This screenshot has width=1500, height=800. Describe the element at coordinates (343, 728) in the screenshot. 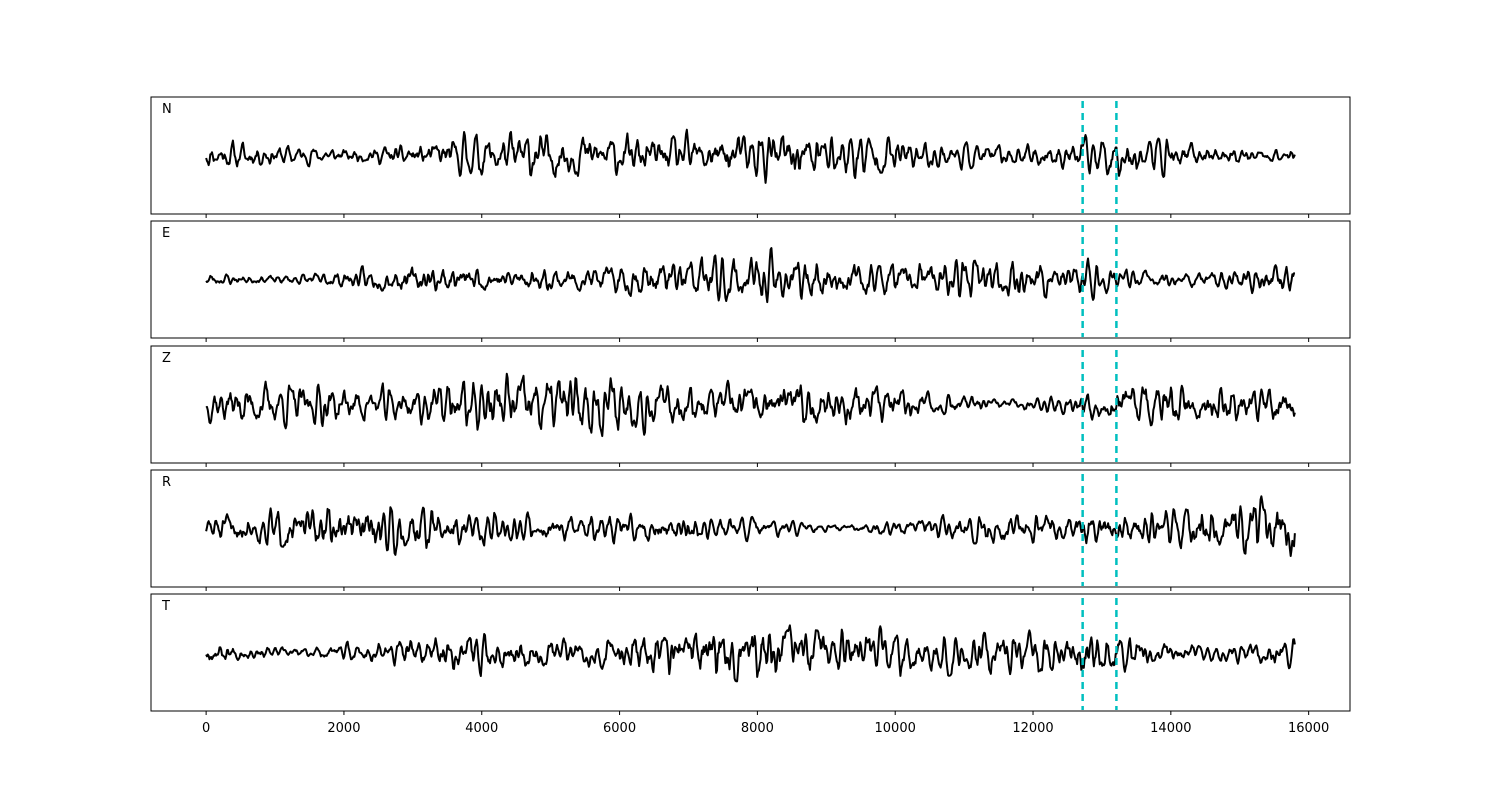

I see `x-tick-label: 2000` at that location.